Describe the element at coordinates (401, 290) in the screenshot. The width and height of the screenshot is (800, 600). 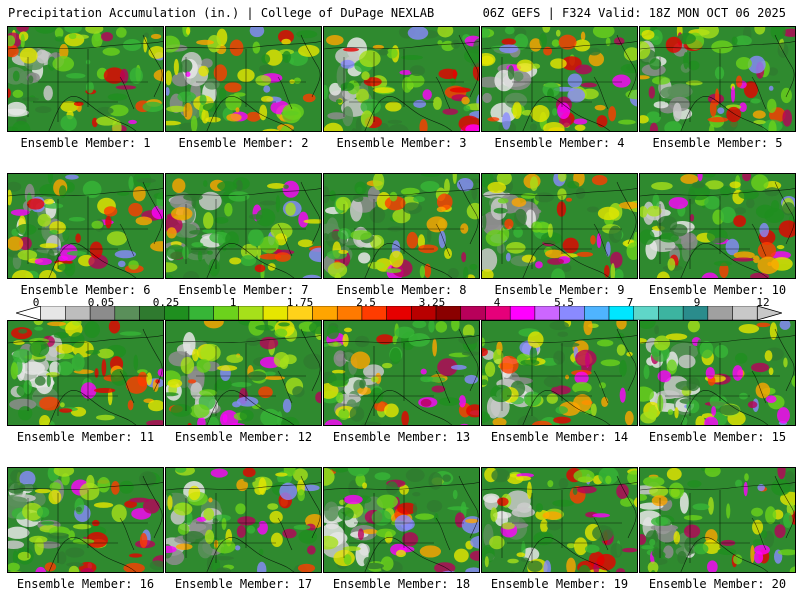
I see `member-label: Ensemble Member: 8` at that location.